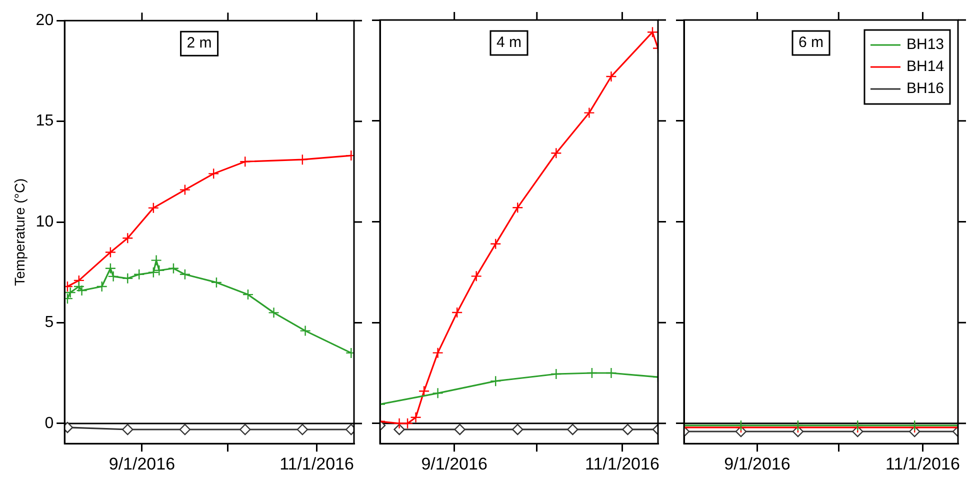 The image size is (980, 483). I want to click on legend-label: BH16, so click(925, 89).